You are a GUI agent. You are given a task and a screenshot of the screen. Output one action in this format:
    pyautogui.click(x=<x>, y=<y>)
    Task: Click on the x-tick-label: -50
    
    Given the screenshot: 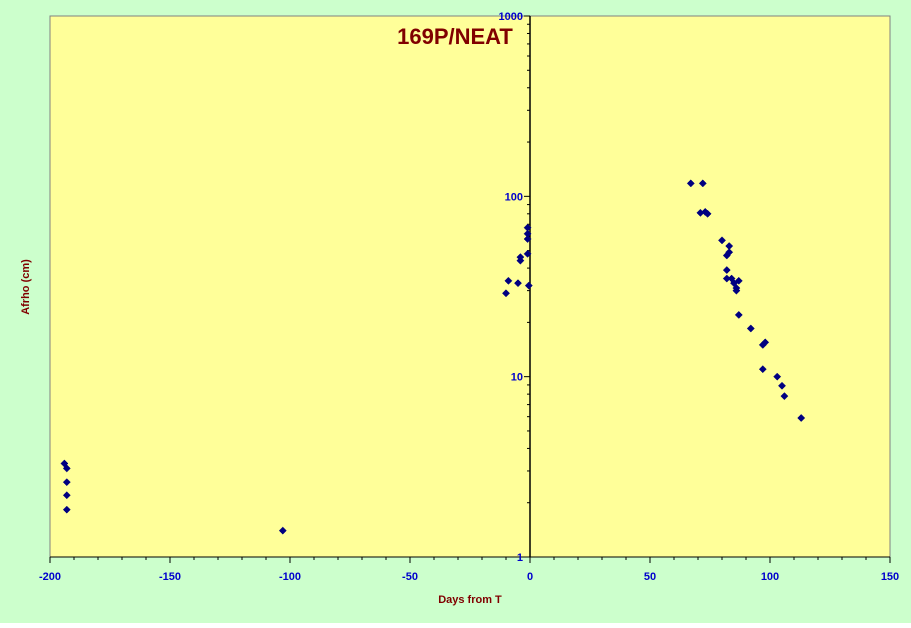 What is the action you would take?
    pyautogui.click(x=410, y=577)
    